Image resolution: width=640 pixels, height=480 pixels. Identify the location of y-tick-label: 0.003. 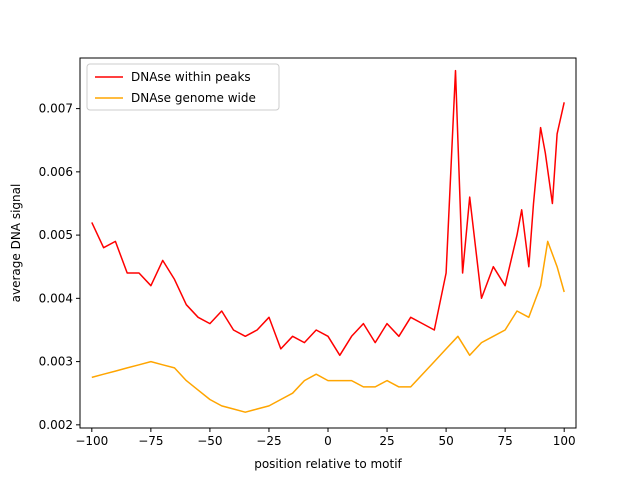
(56, 362).